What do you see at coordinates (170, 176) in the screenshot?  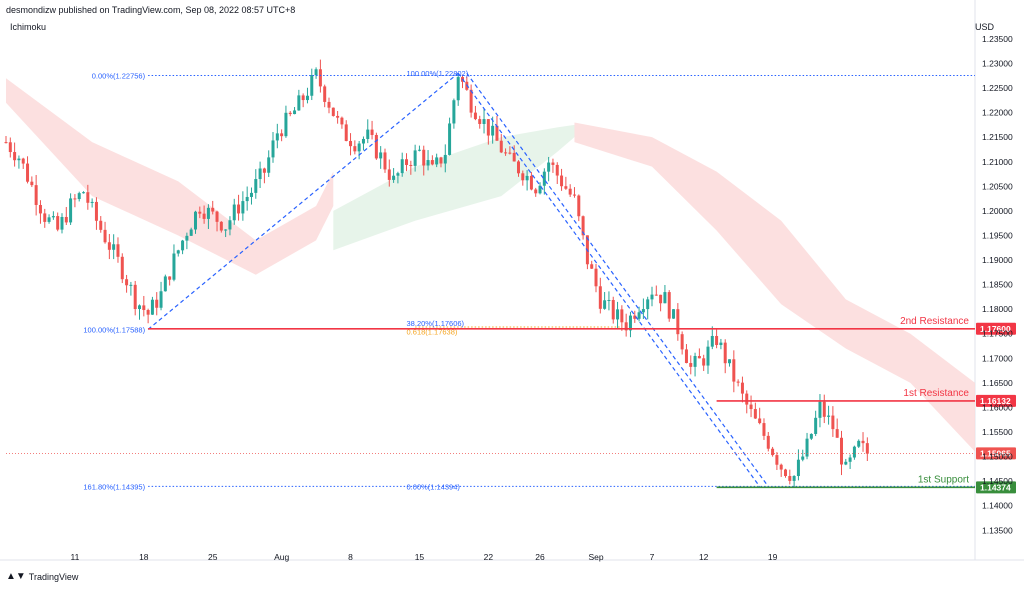 I see `cloud-bearish` at bounding box center [170, 176].